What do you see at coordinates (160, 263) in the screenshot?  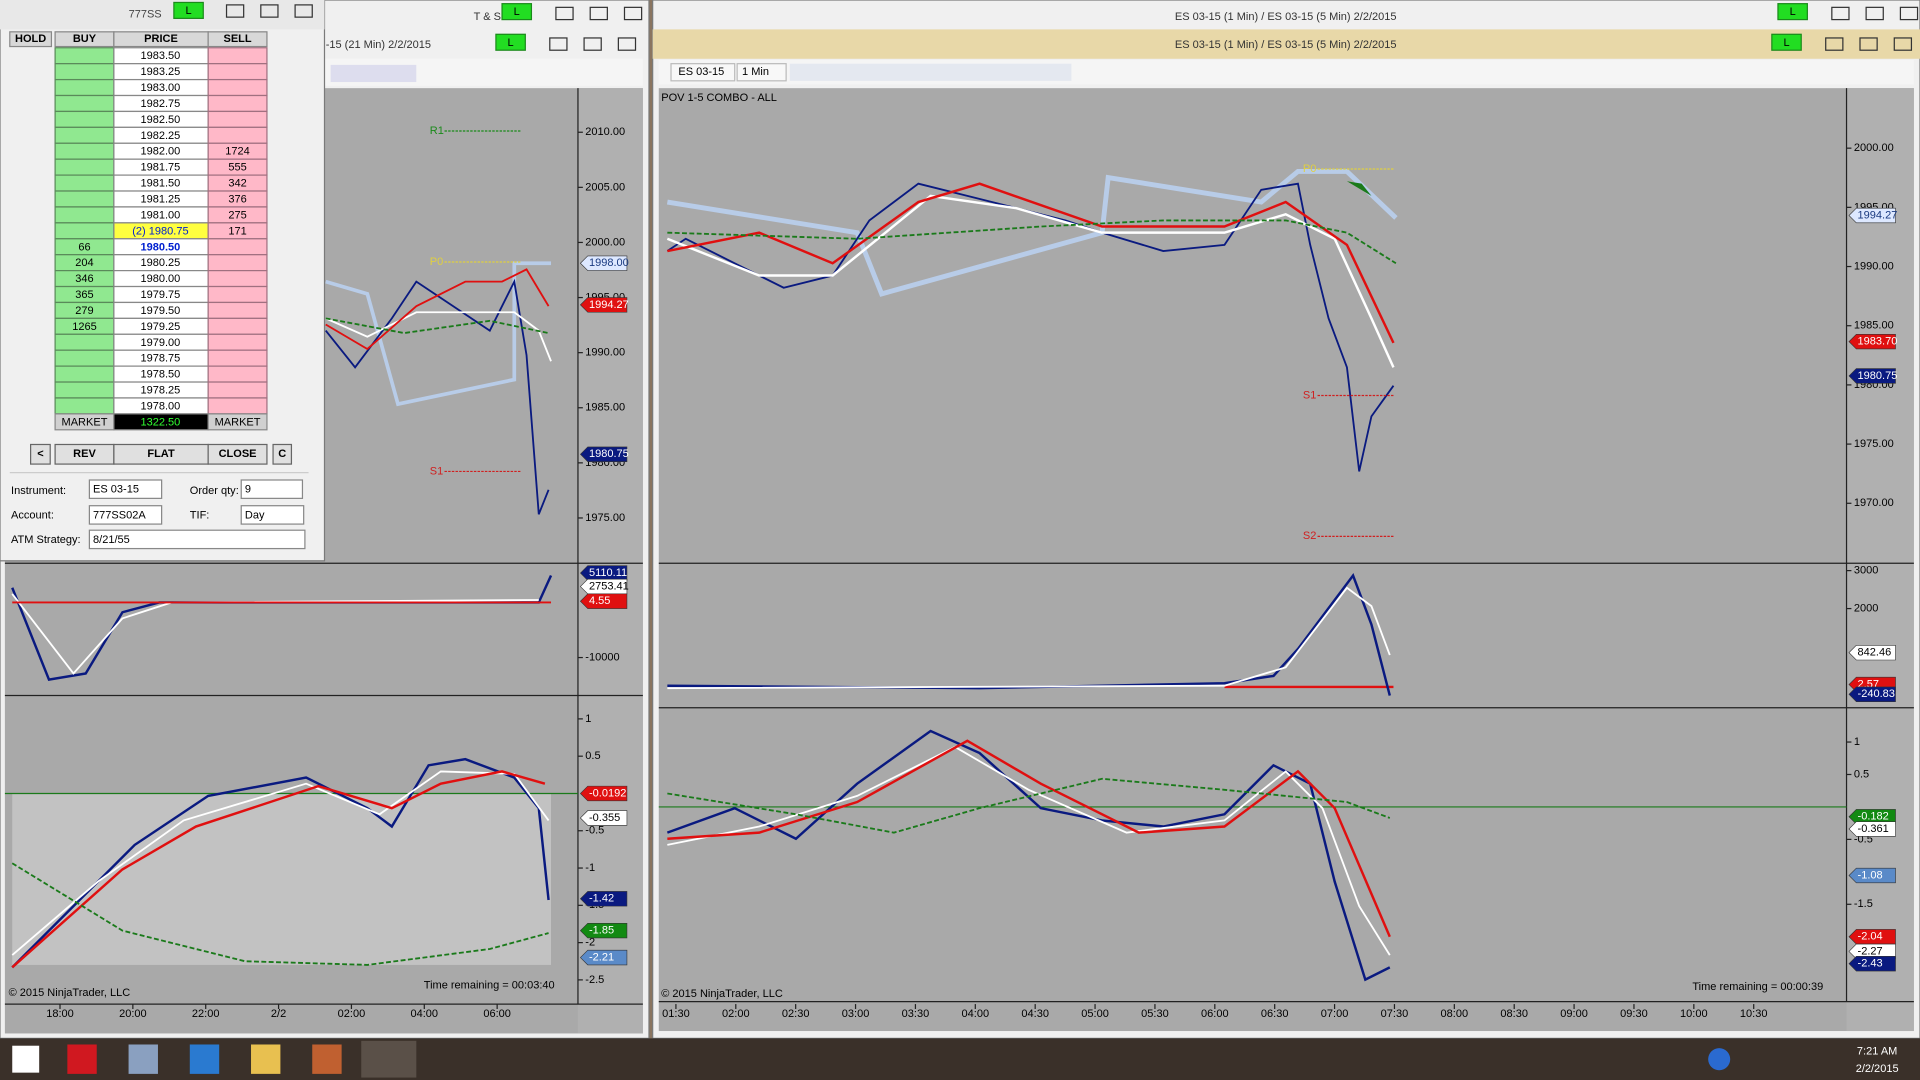 I see `price-level: 1980.25` at bounding box center [160, 263].